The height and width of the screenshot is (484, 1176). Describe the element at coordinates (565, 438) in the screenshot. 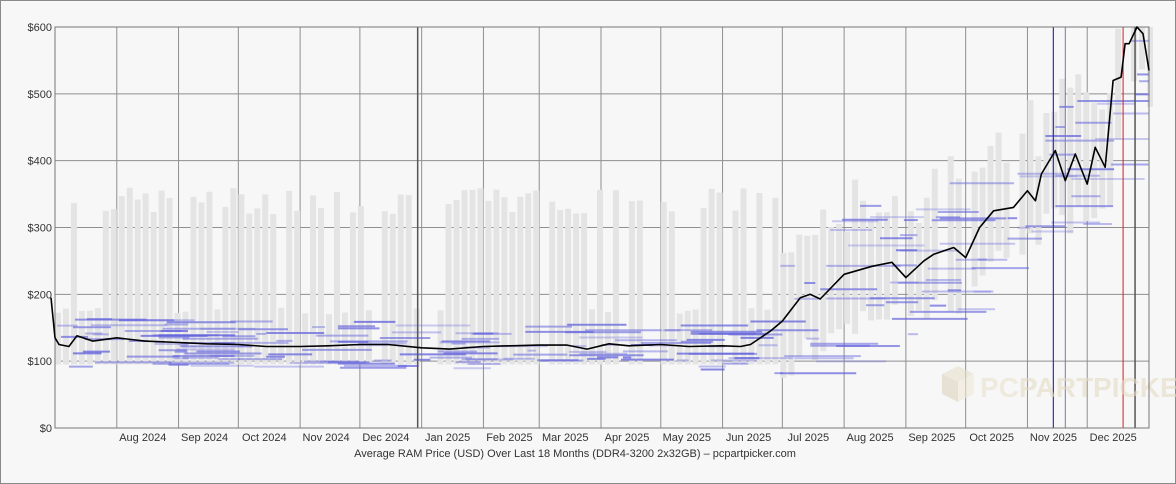

I see `x-tick-label: Mar 2025` at that location.